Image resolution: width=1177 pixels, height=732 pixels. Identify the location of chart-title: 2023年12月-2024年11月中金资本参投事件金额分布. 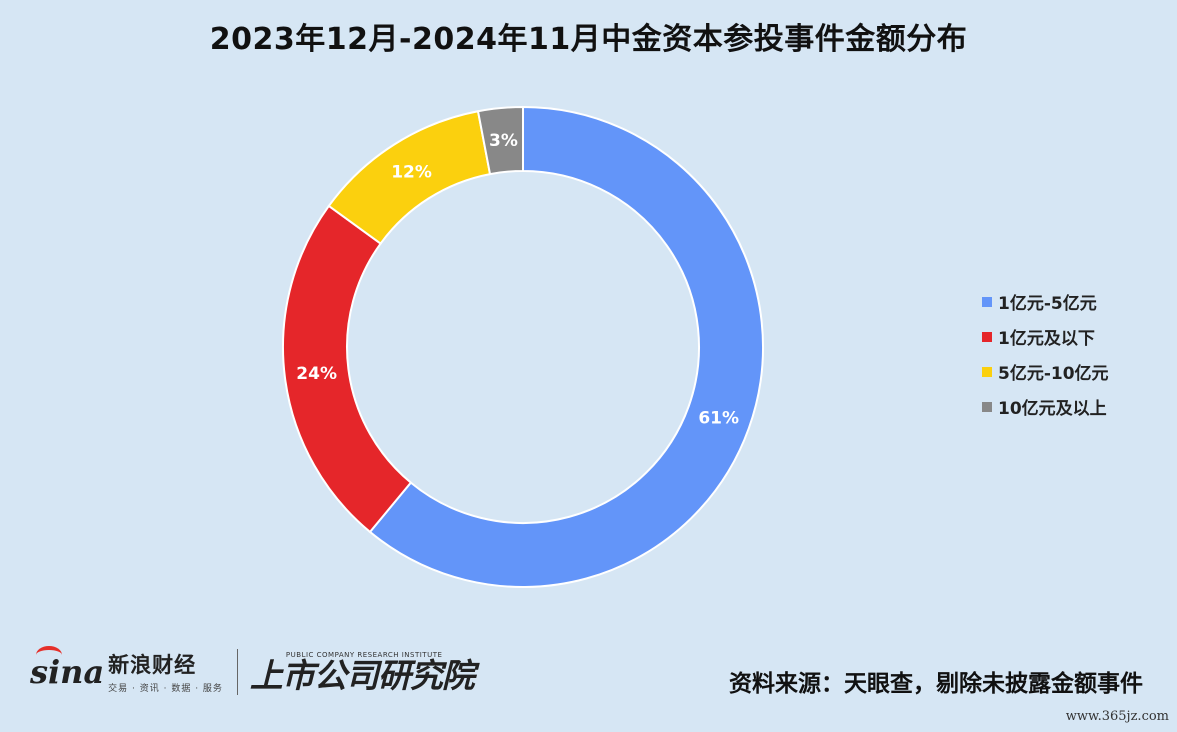
(588, 39).